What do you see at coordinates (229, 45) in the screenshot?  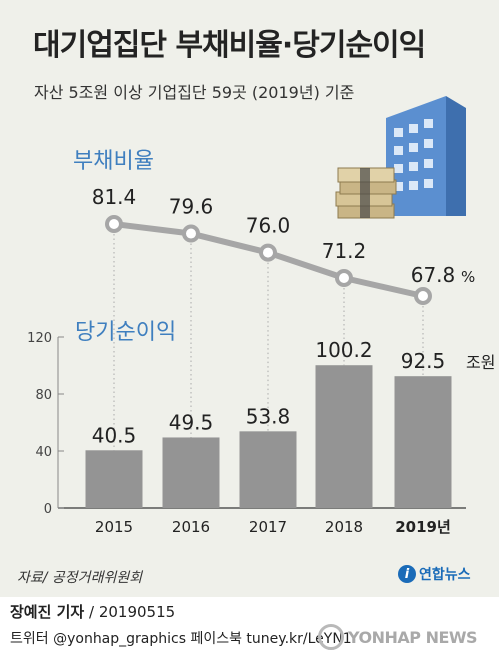 I see `chart-title: 대기업집단 부채비율·당기순이익` at bounding box center [229, 45].